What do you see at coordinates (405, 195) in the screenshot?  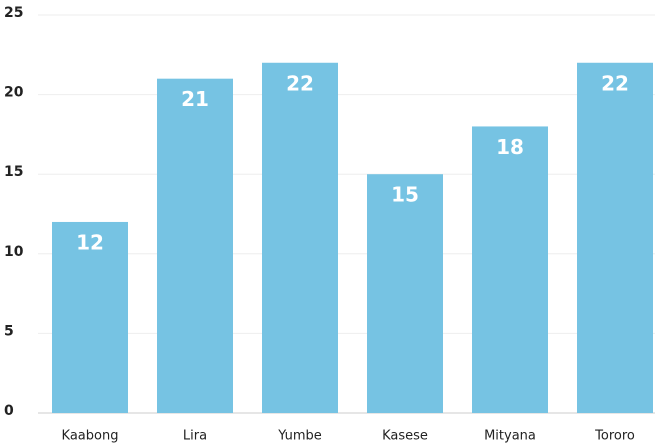 I see `value-label: 15` at bounding box center [405, 195].